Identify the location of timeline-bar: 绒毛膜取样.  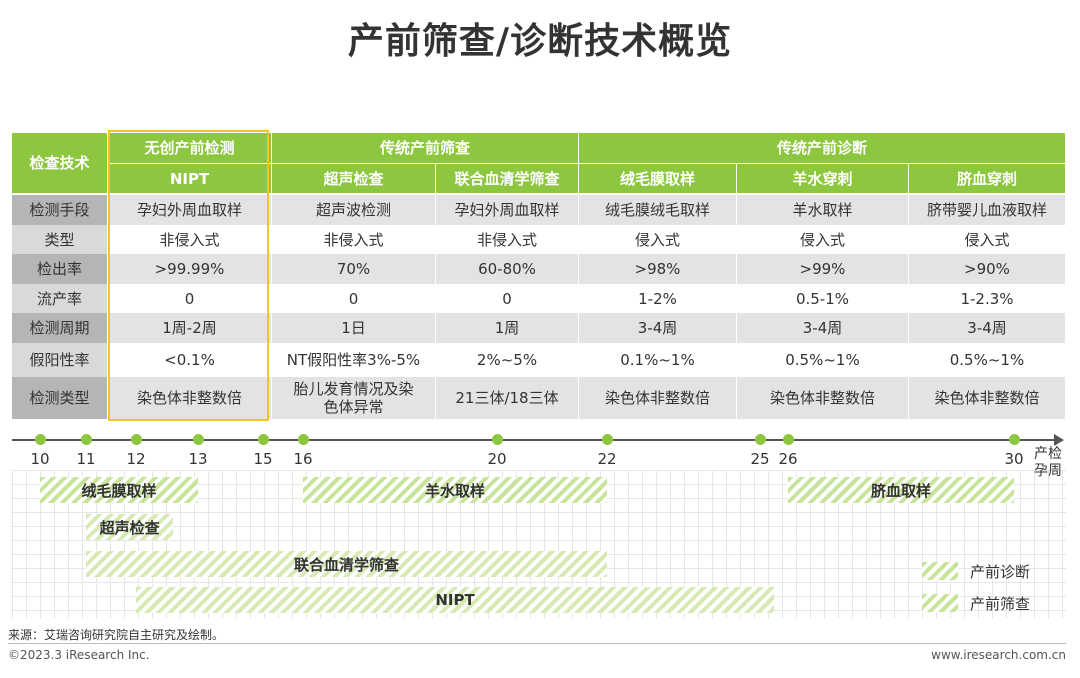
(119, 490).